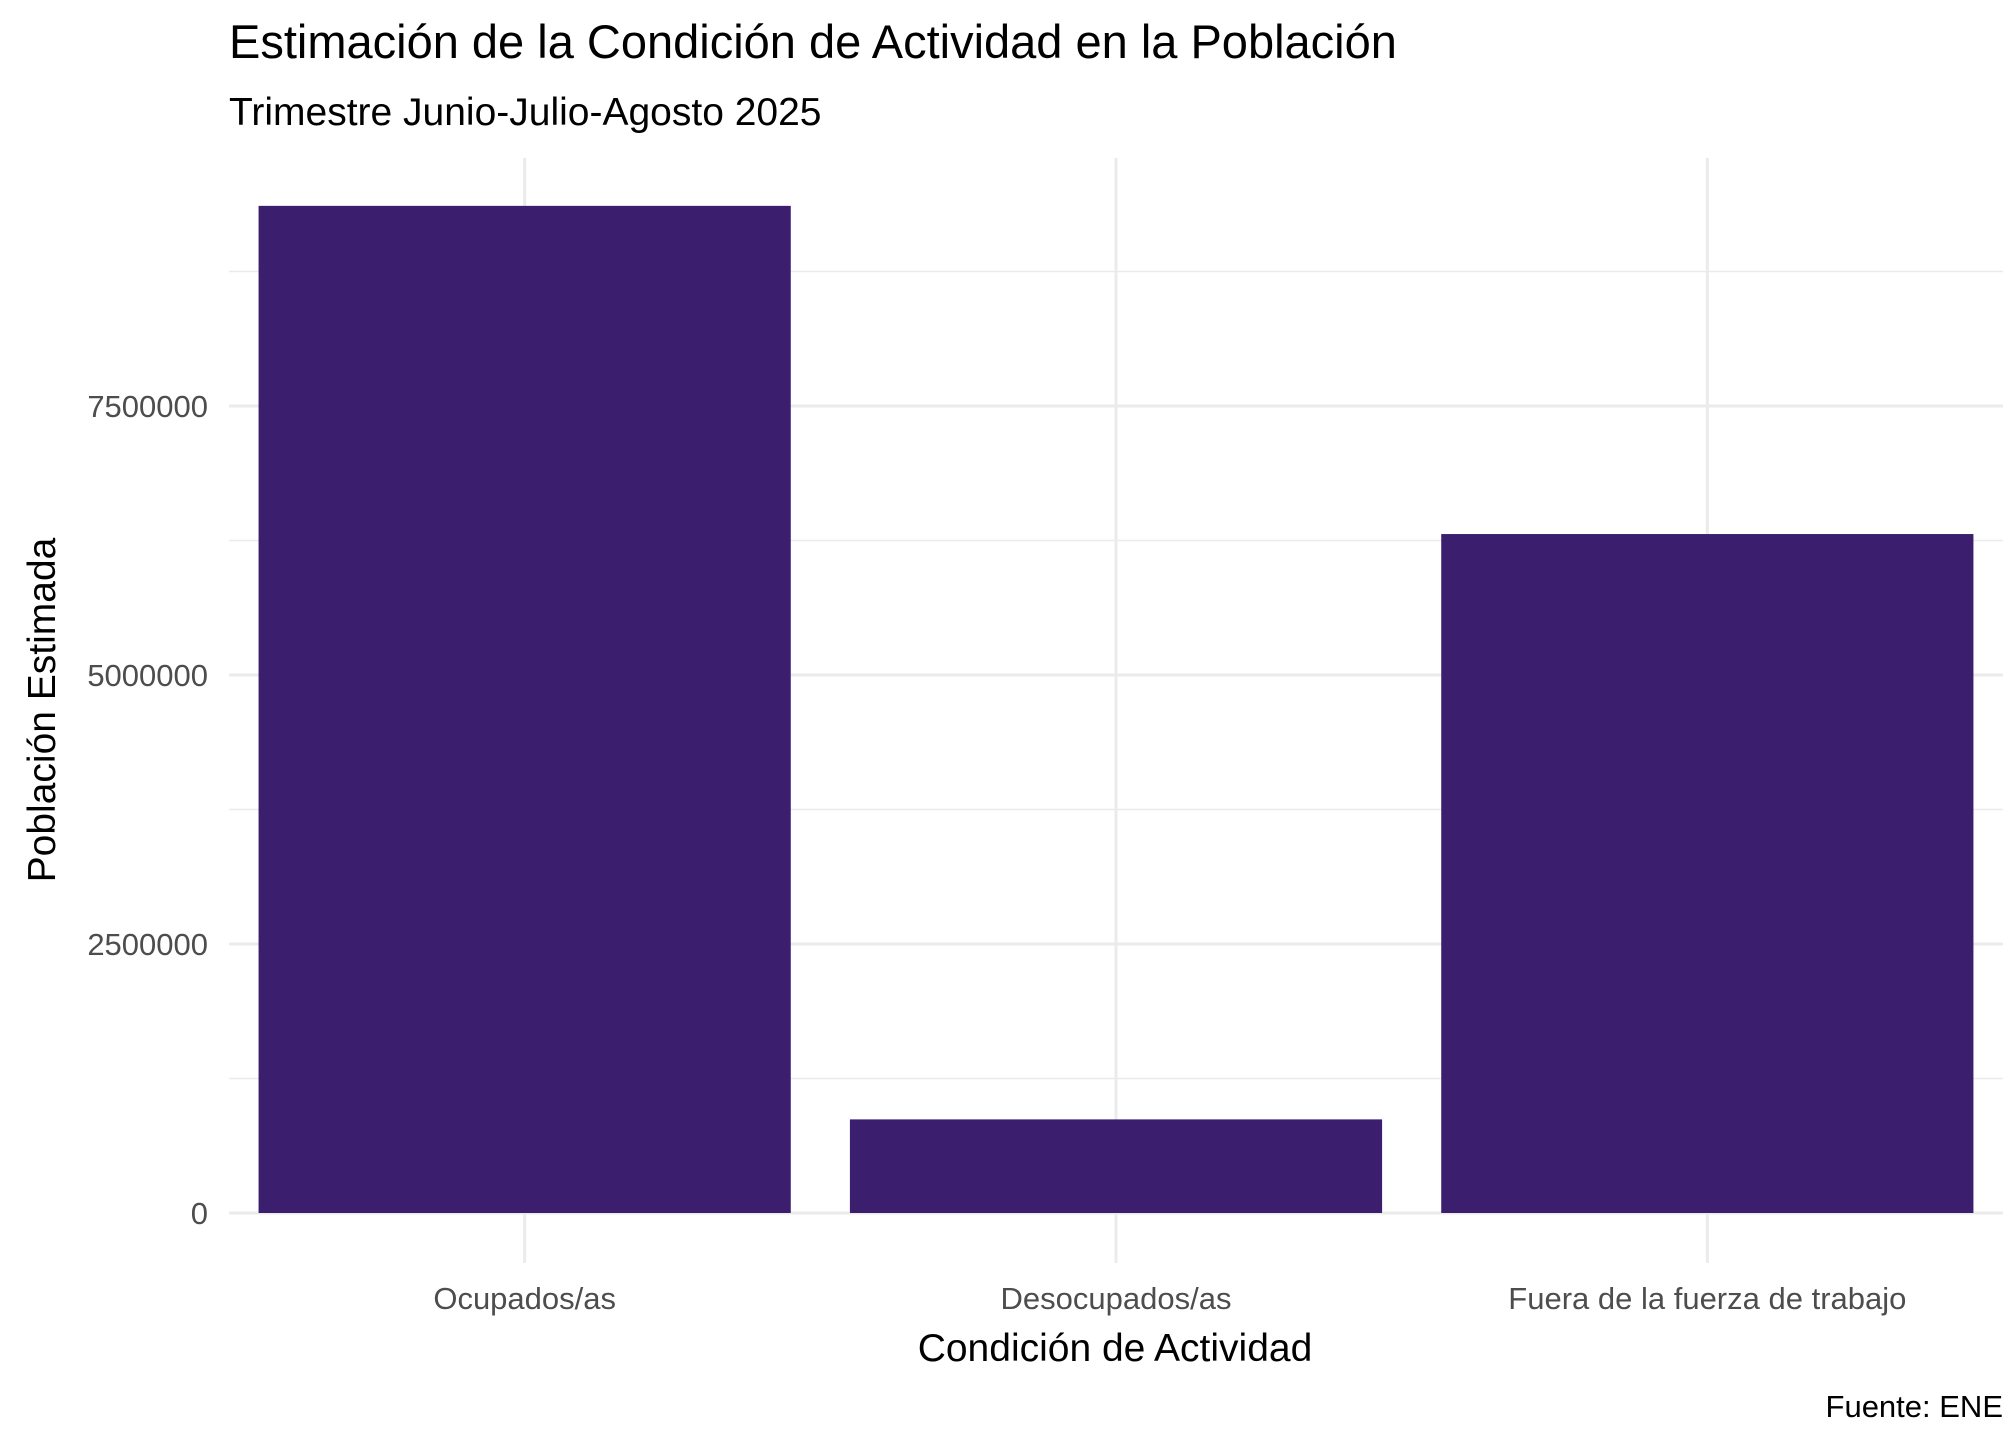  Describe the element at coordinates (1707, 873) in the screenshot. I see `bar-fuera-de-la-fuerza-de-trabajo` at that location.